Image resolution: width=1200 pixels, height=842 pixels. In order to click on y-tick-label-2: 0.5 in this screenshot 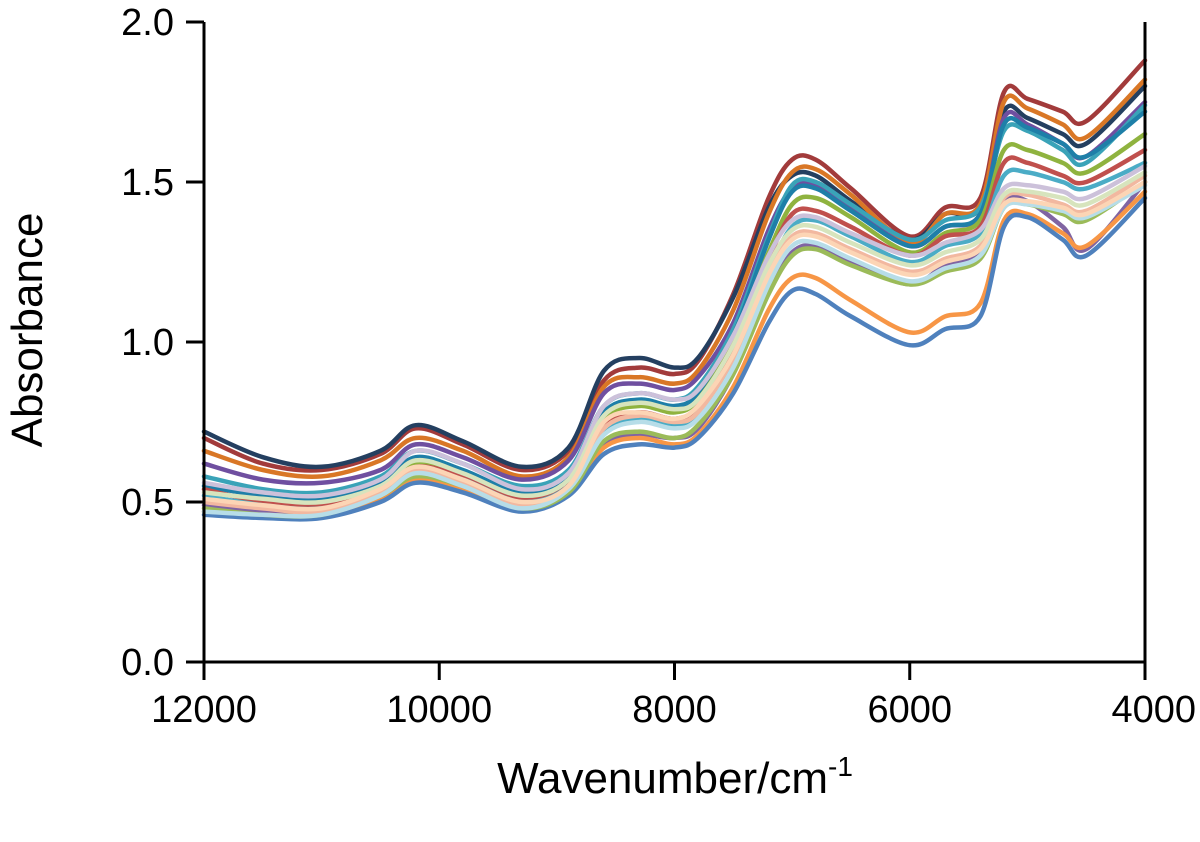, I will do `click(147, 503)`.